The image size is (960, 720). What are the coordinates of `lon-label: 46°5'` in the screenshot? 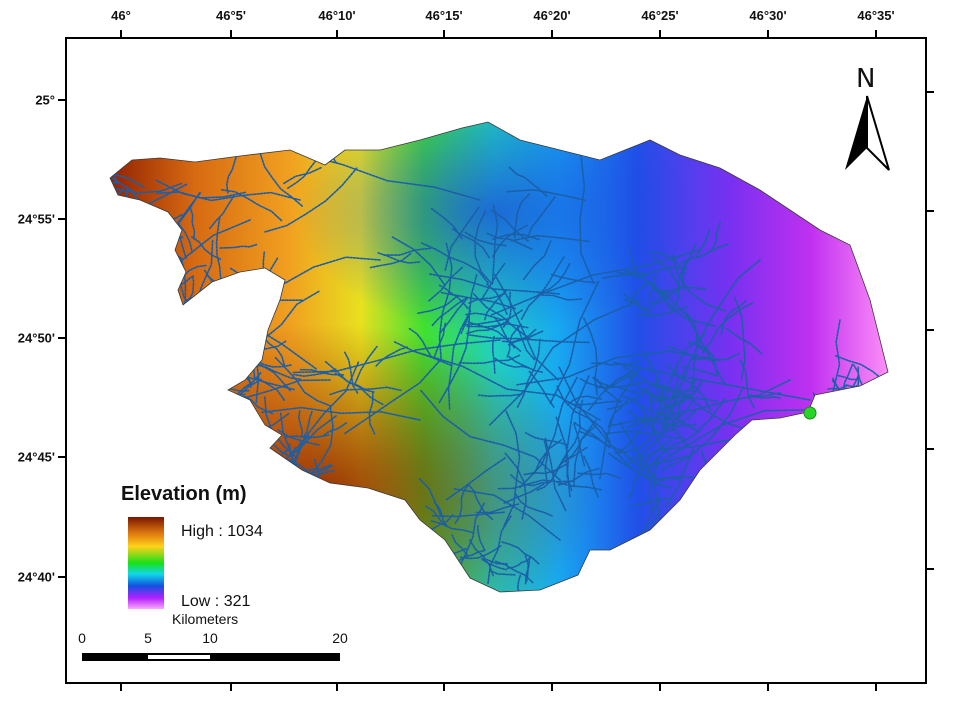 It's located at (231, 15).